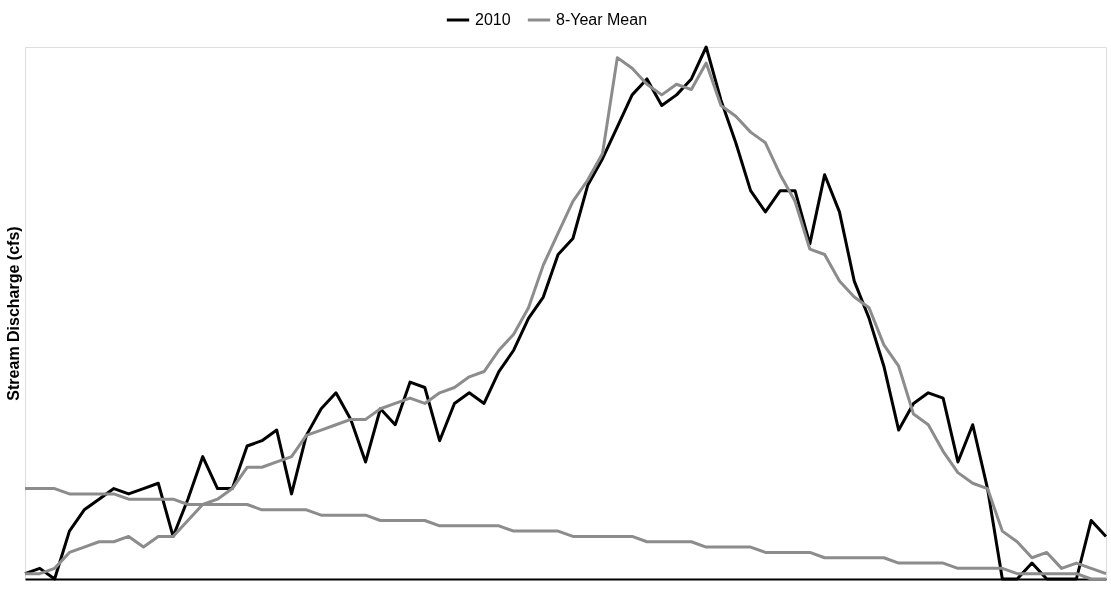 This screenshot has height=593, width=1111. What do you see at coordinates (602, 19) in the screenshot?
I see `legend-label: 8-Year Mean` at bounding box center [602, 19].